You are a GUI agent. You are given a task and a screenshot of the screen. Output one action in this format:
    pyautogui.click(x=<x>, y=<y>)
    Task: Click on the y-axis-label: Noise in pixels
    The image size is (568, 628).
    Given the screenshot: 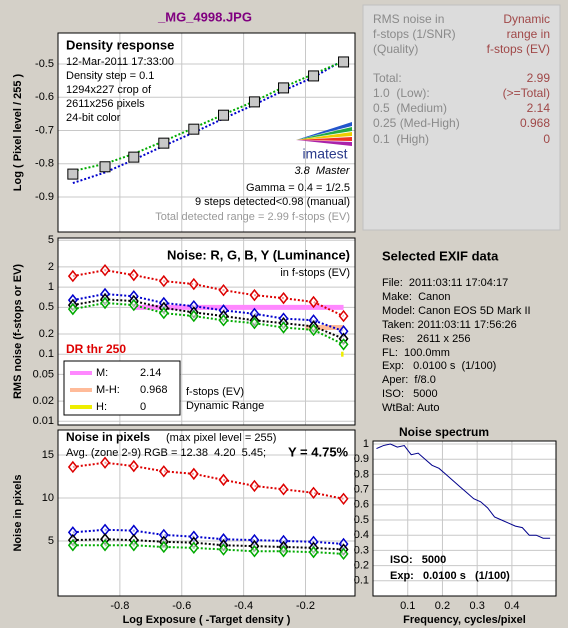 What is the action you would take?
    pyautogui.click(x=18, y=512)
    